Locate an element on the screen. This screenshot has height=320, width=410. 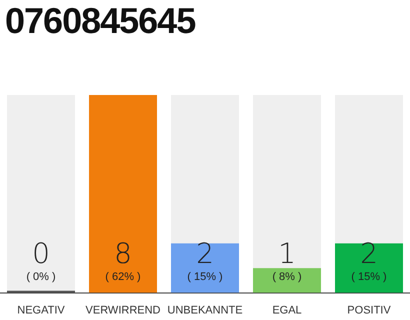
chart-title: 0760845645 is located at coordinates (100, 21).